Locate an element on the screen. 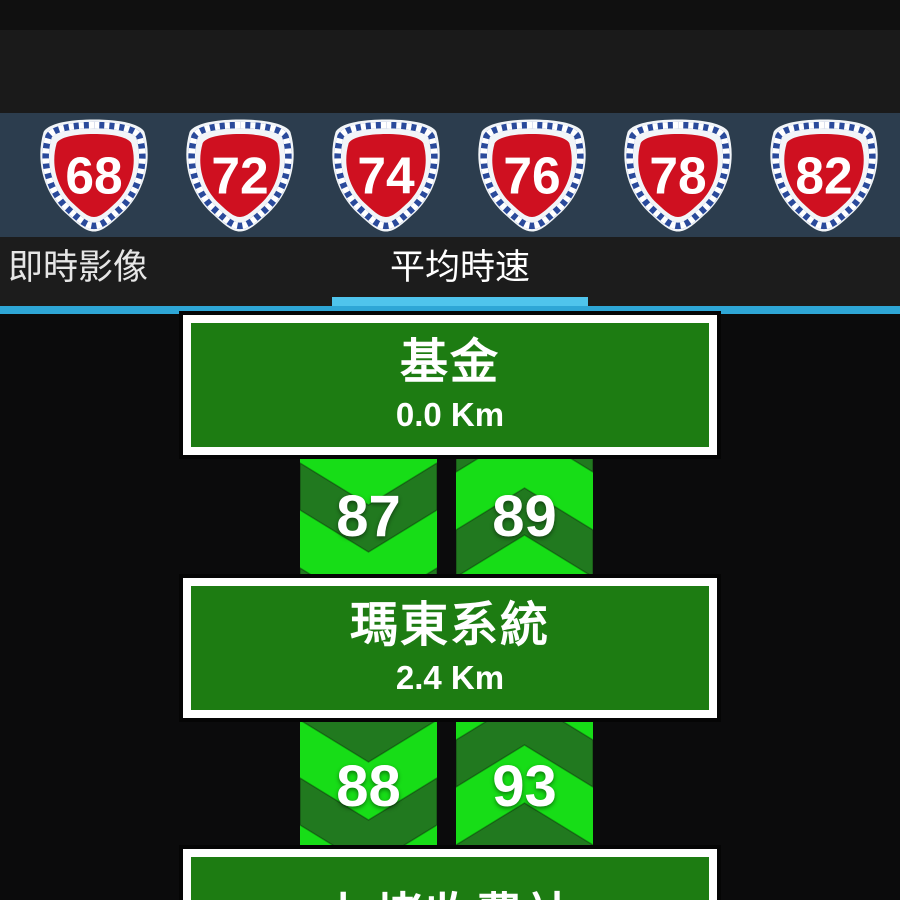  route-shield-number: 72 is located at coordinates (239, 175).